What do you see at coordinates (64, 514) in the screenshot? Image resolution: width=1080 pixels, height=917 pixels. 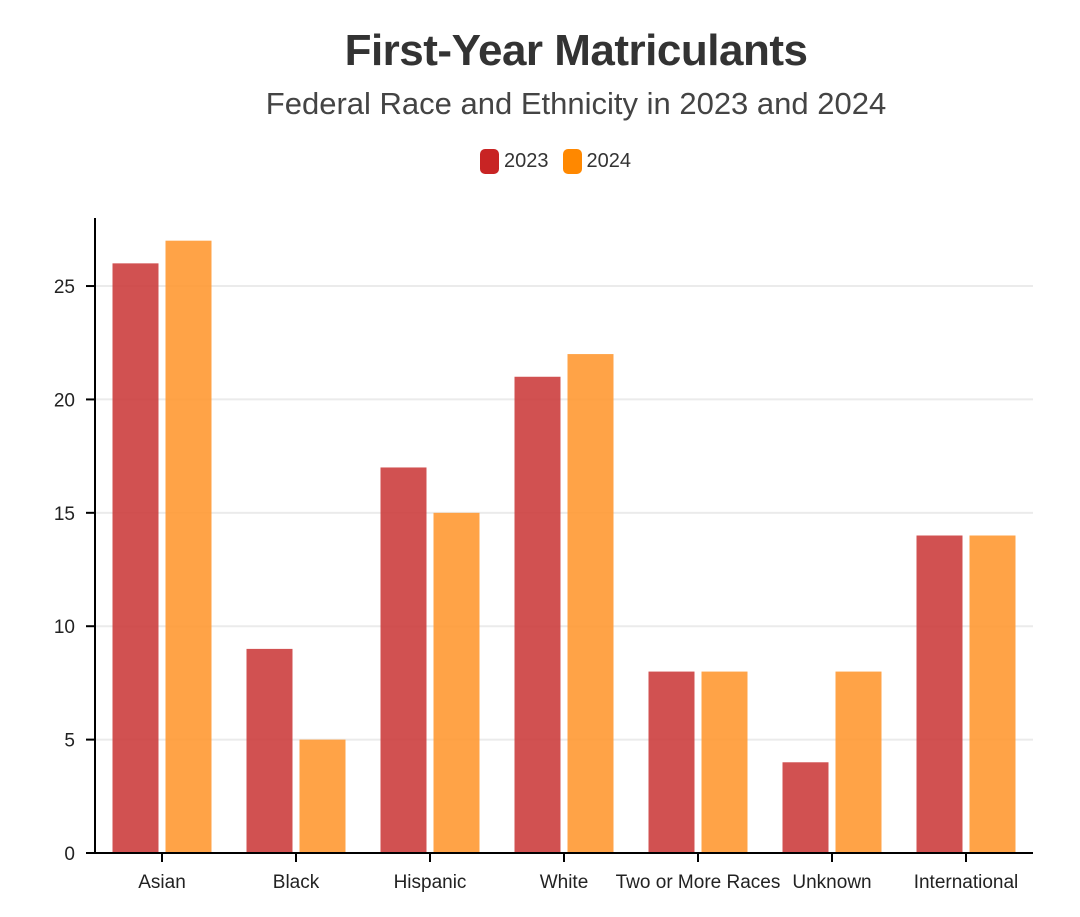 I see `y-tick-label: 15` at bounding box center [64, 514].